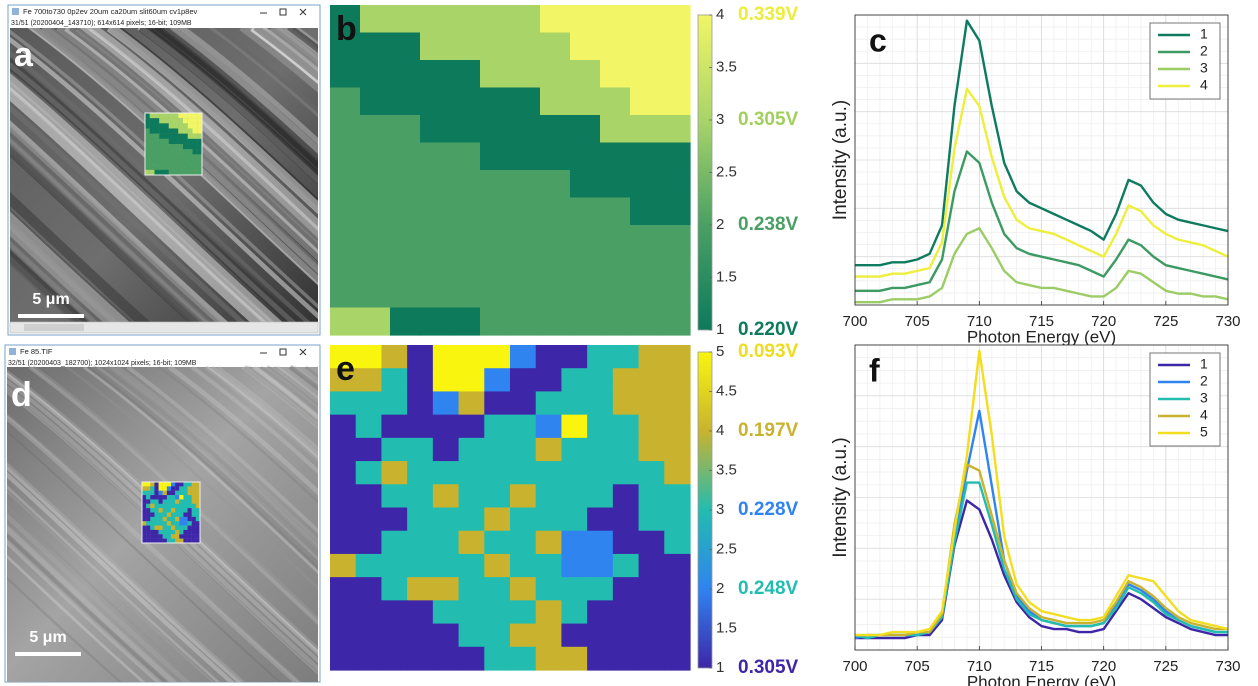 Image resolution: width=1258 pixels, height=686 pixels. I want to click on panel-label: a, so click(24, 55).